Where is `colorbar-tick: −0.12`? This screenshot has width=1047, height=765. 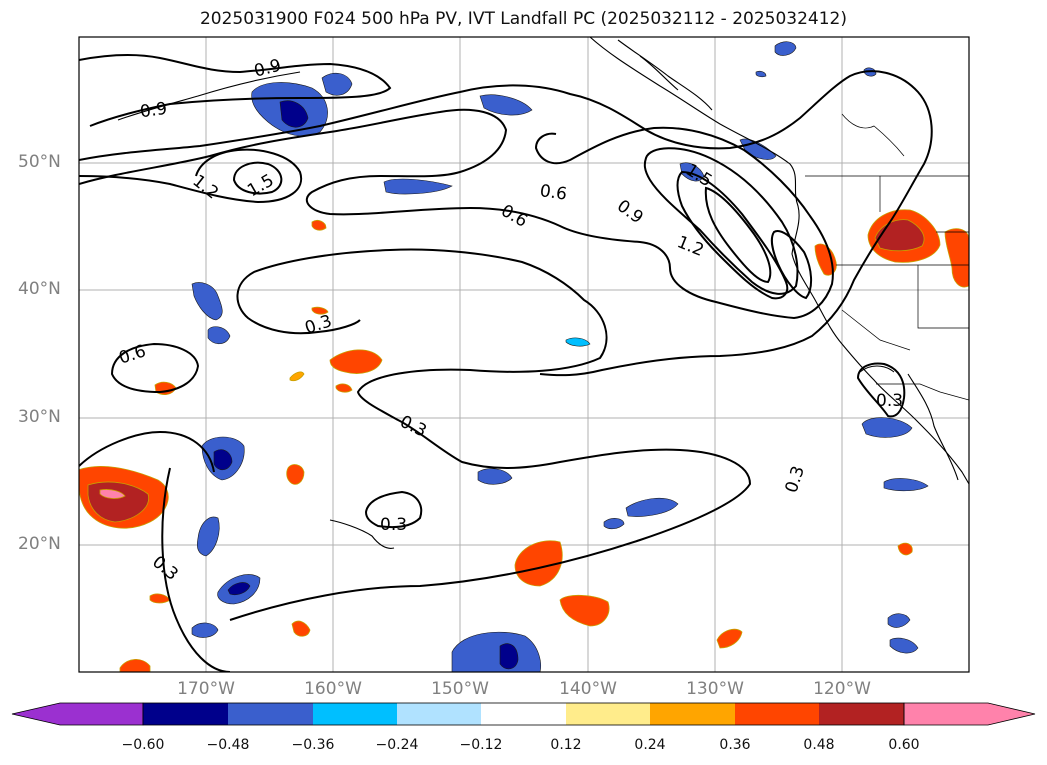
colorbar-tick: −0.12 is located at coordinates (481, 745).